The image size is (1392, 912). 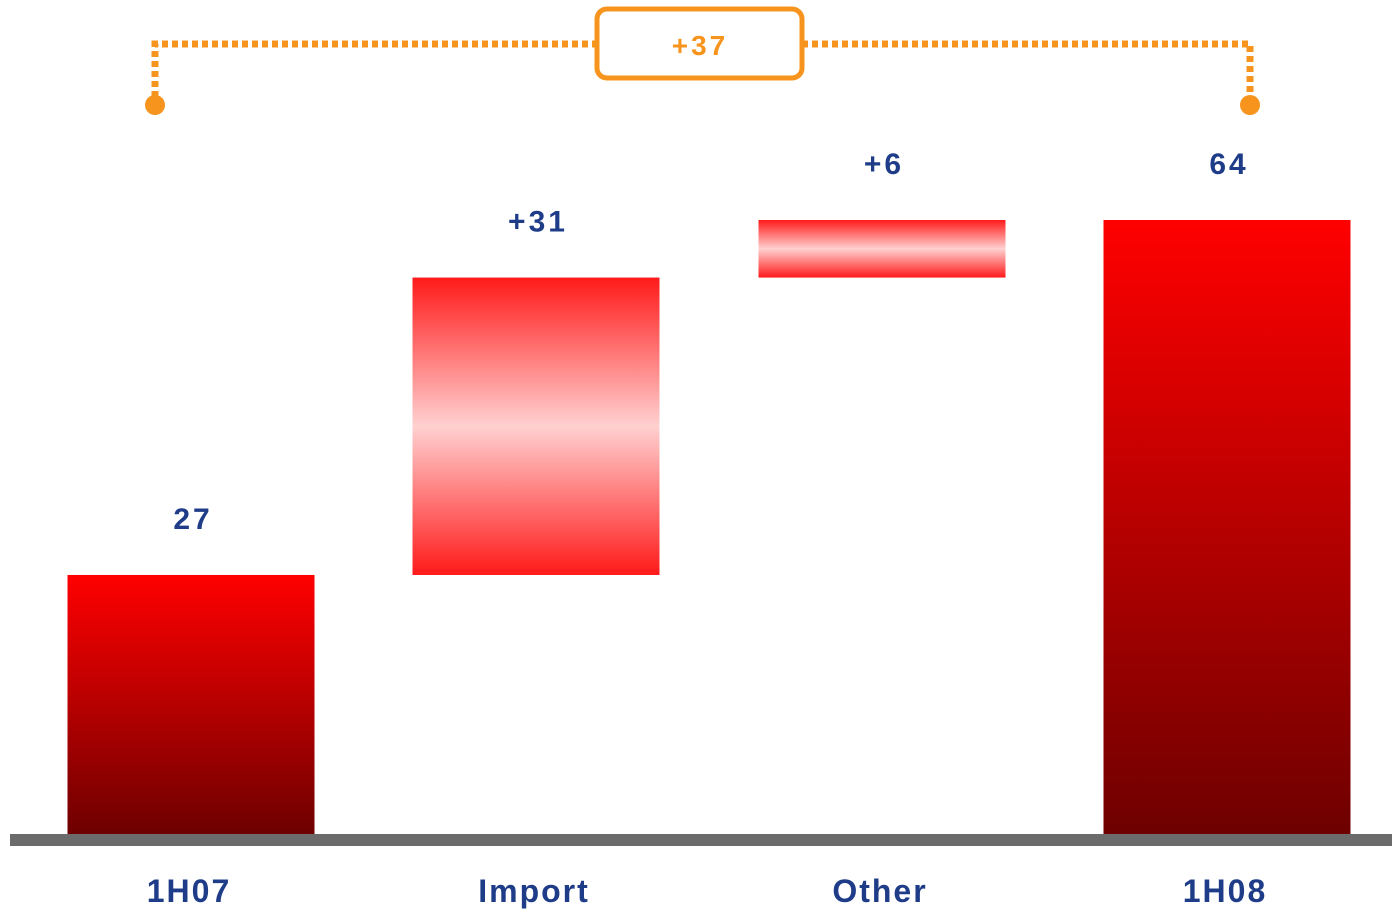 I want to click on bracket-left-dot, so click(x=155, y=105).